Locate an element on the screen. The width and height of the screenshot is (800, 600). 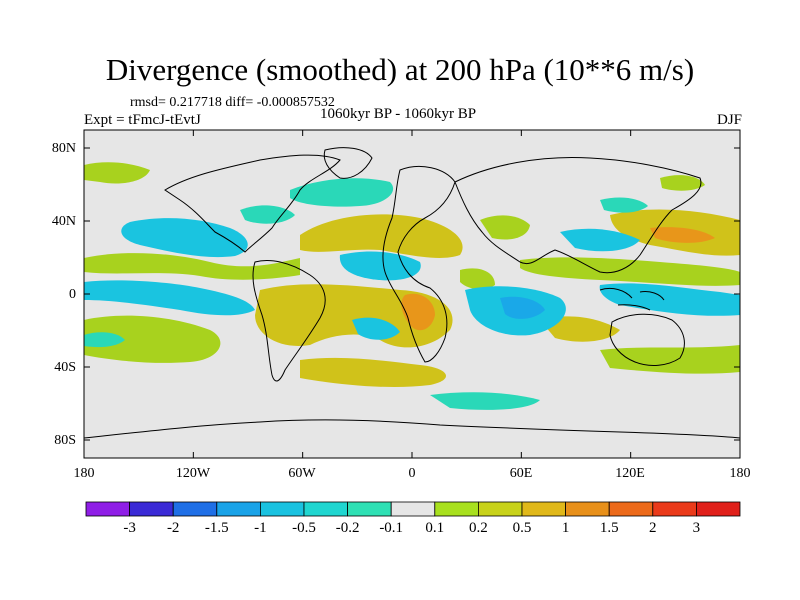
colorbar-label: 1.5 is located at coordinates (609, 528).